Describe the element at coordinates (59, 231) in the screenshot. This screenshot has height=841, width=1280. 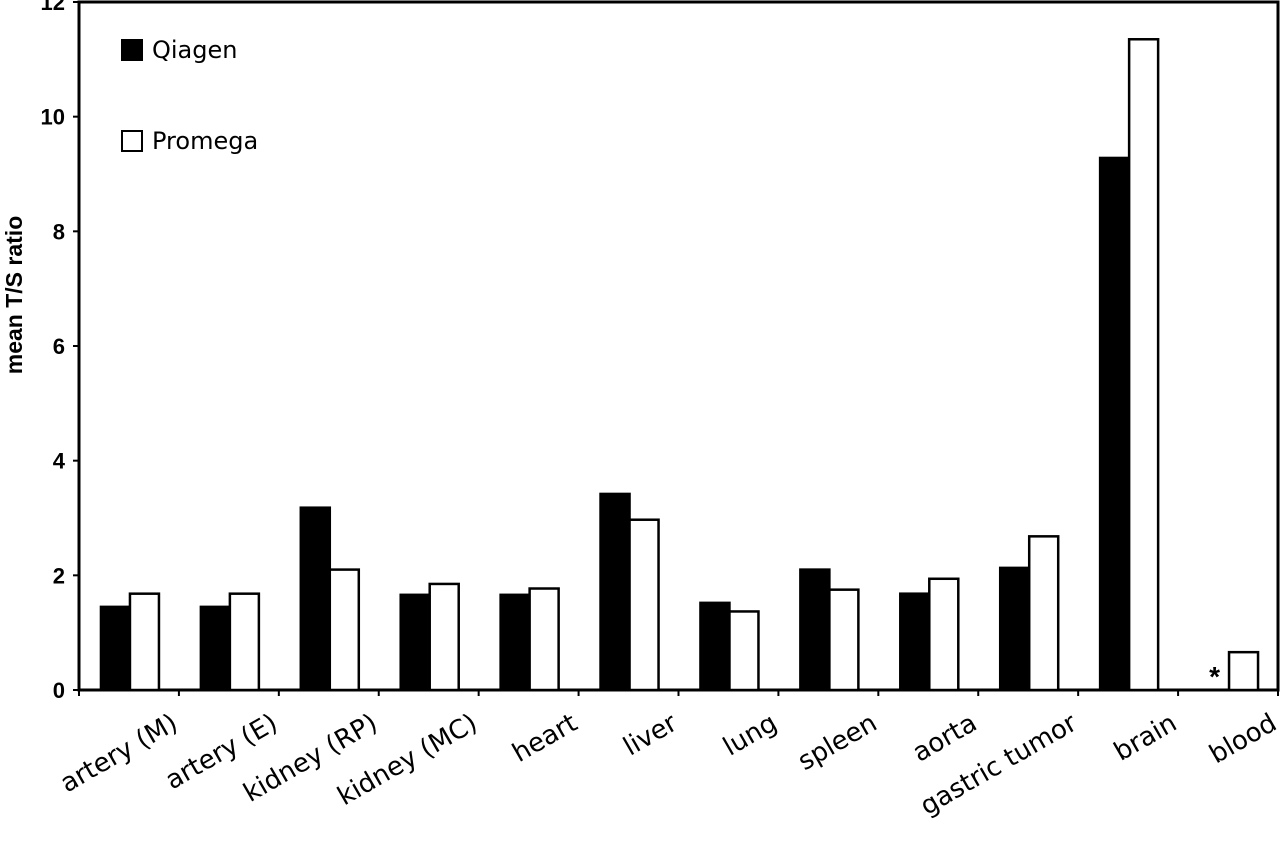
I see `y-tick-label: 8` at that location.